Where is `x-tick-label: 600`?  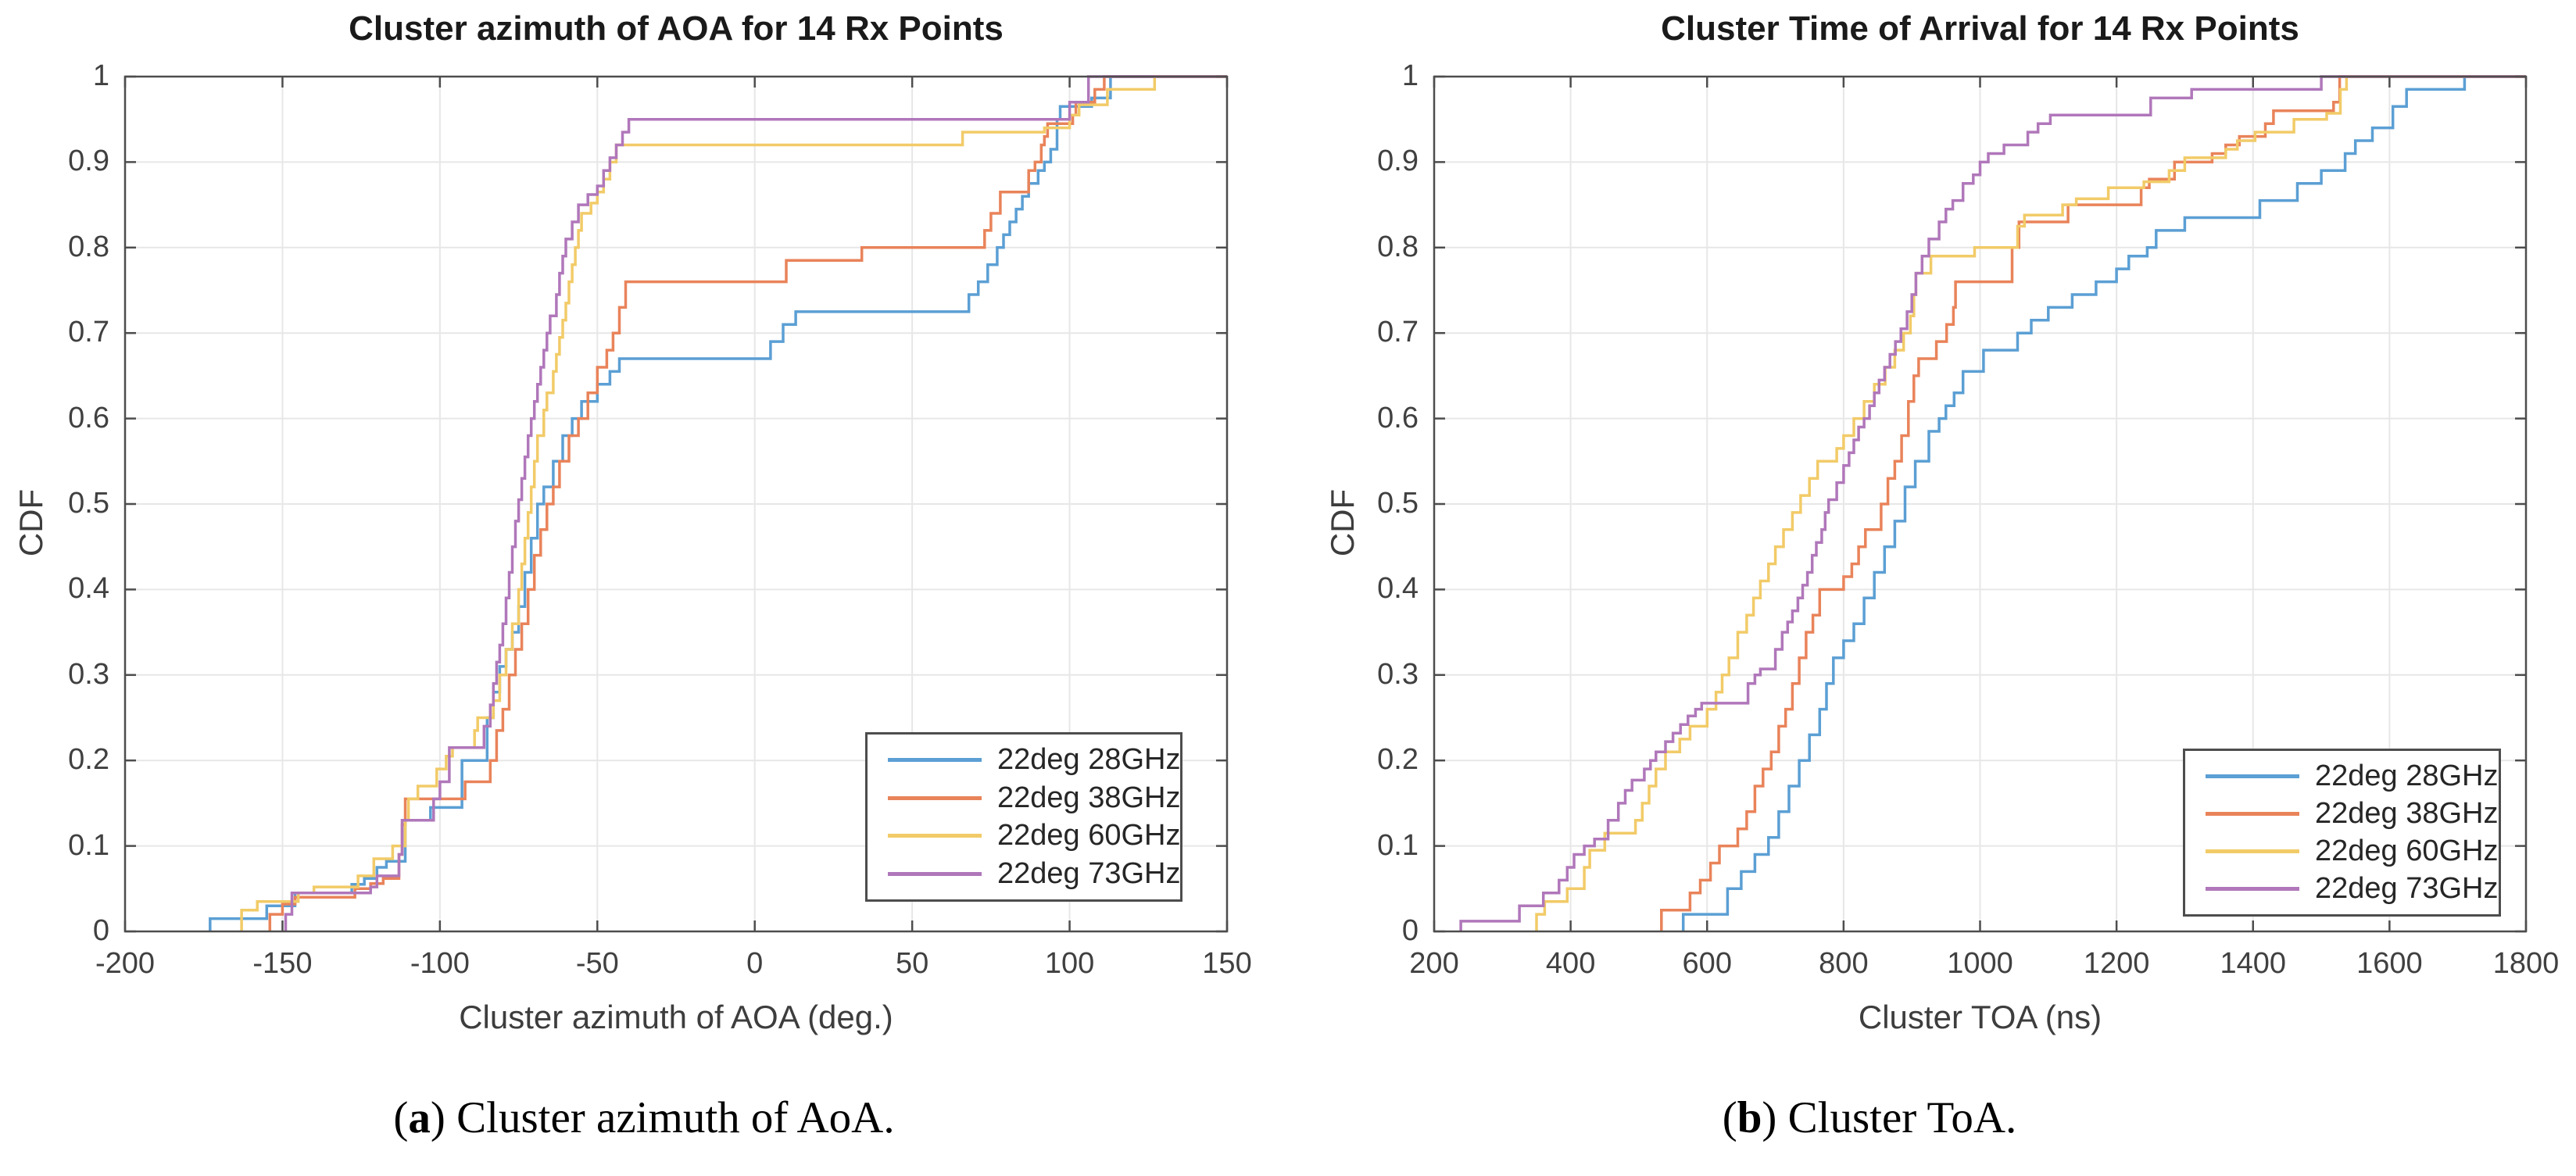
x-tick-label: 600 is located at coordinates (1707, 963).